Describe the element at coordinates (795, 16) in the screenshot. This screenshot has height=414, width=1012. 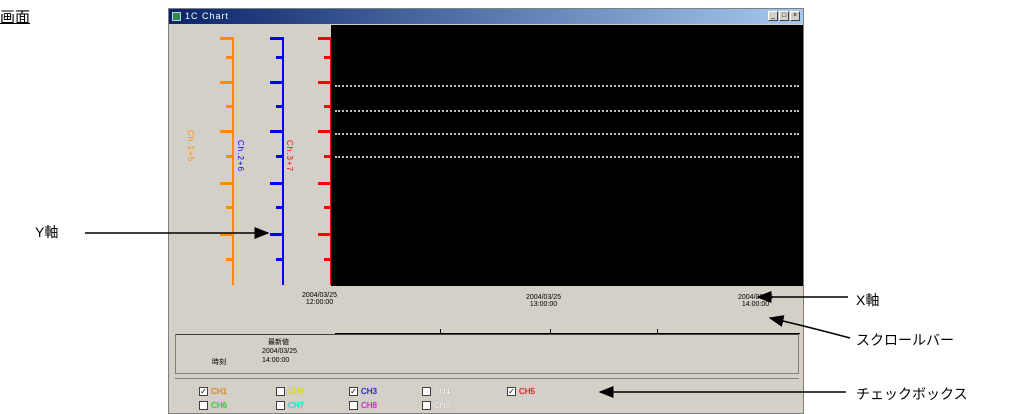
I see `close-button: ×` at that location.